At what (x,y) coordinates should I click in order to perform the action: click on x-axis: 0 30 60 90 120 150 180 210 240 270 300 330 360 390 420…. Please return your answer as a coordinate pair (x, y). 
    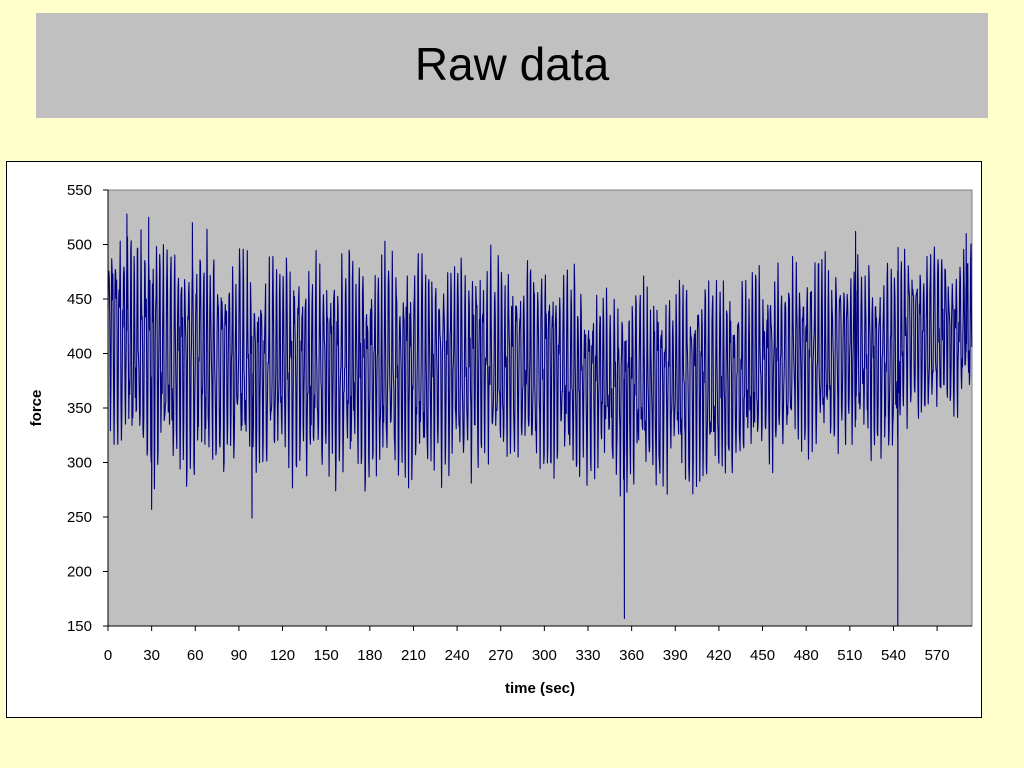
    Looking at the image, I should click on (538, 644).